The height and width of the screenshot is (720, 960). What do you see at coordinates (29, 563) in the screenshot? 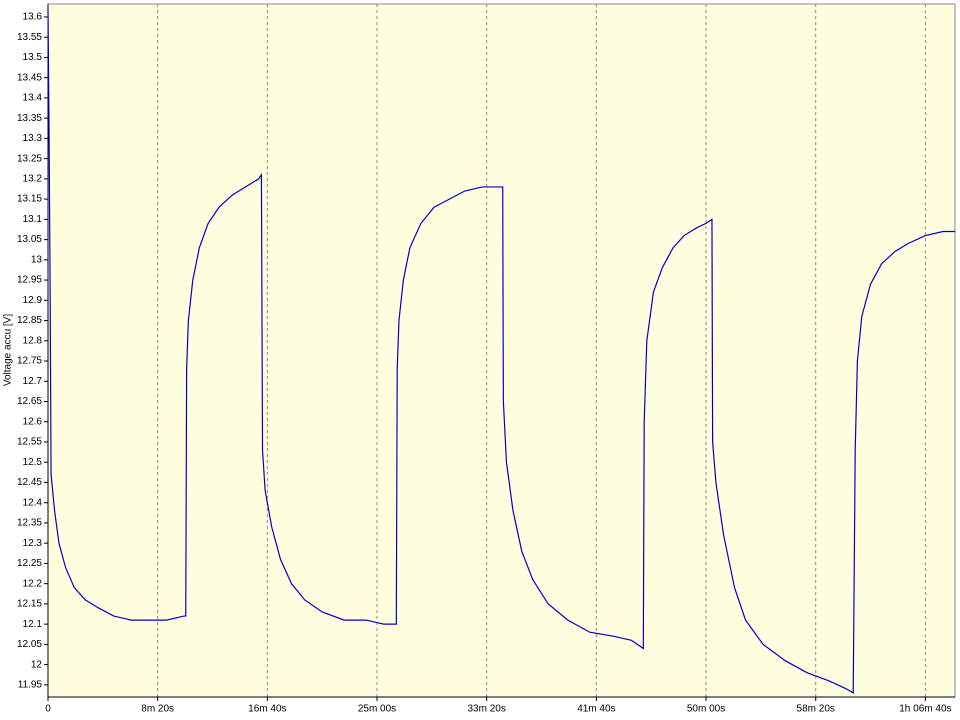
I see `y-tick-label: 12.25` at bounding box center [29, 563].